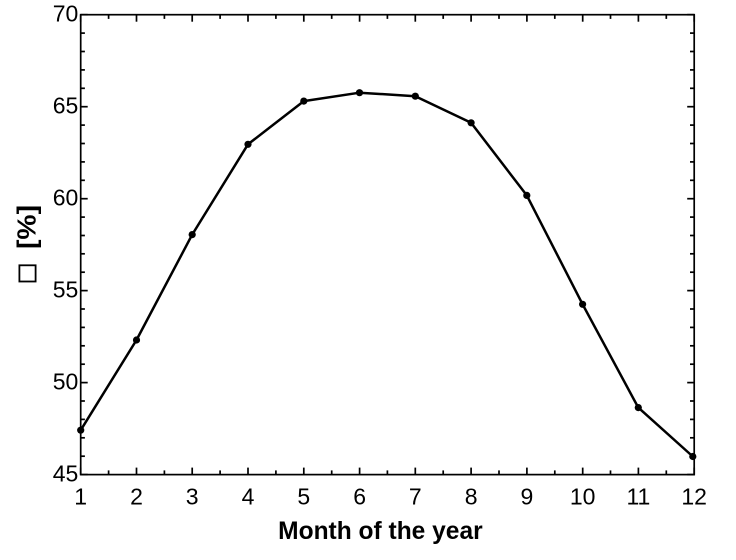 The height and width of the screenshot is (560, 736). Describe the element at coordinates (192, 497) in the screenshot. I see `svg-text: 3` at that location.